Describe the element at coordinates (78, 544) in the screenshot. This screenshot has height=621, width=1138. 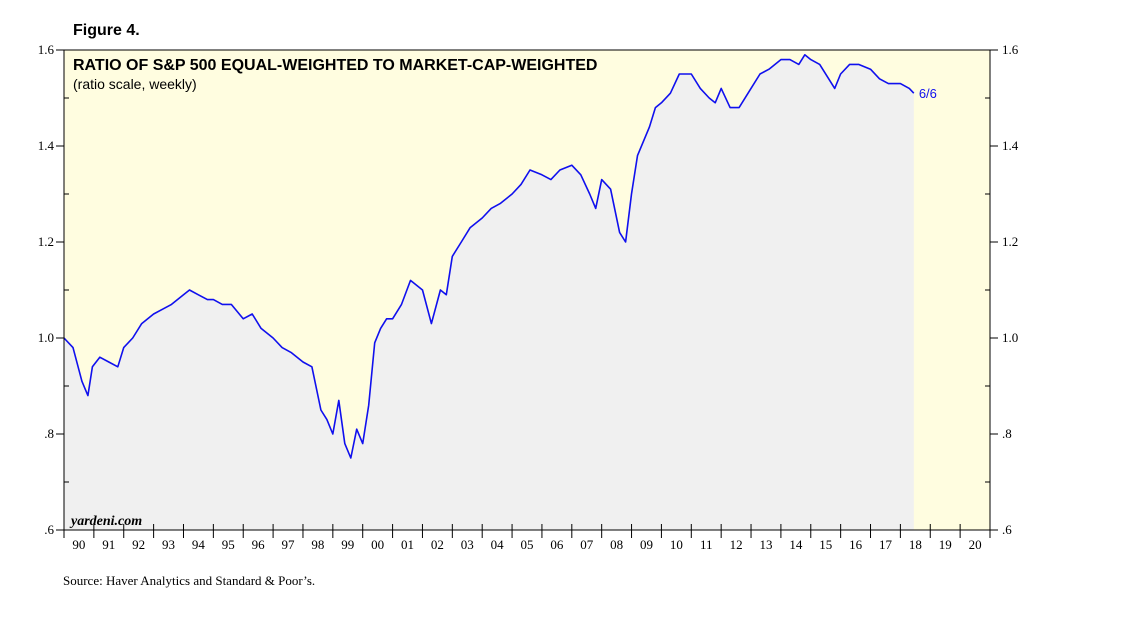
I see `x-tick-label: 90` at that location.